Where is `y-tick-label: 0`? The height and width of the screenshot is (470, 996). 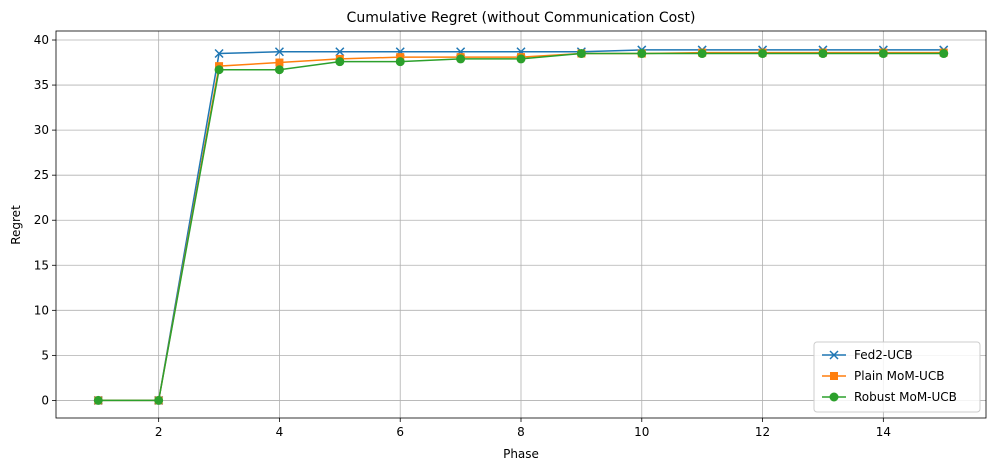
y-tick-label: 0 is located at coordinates (45, 400).